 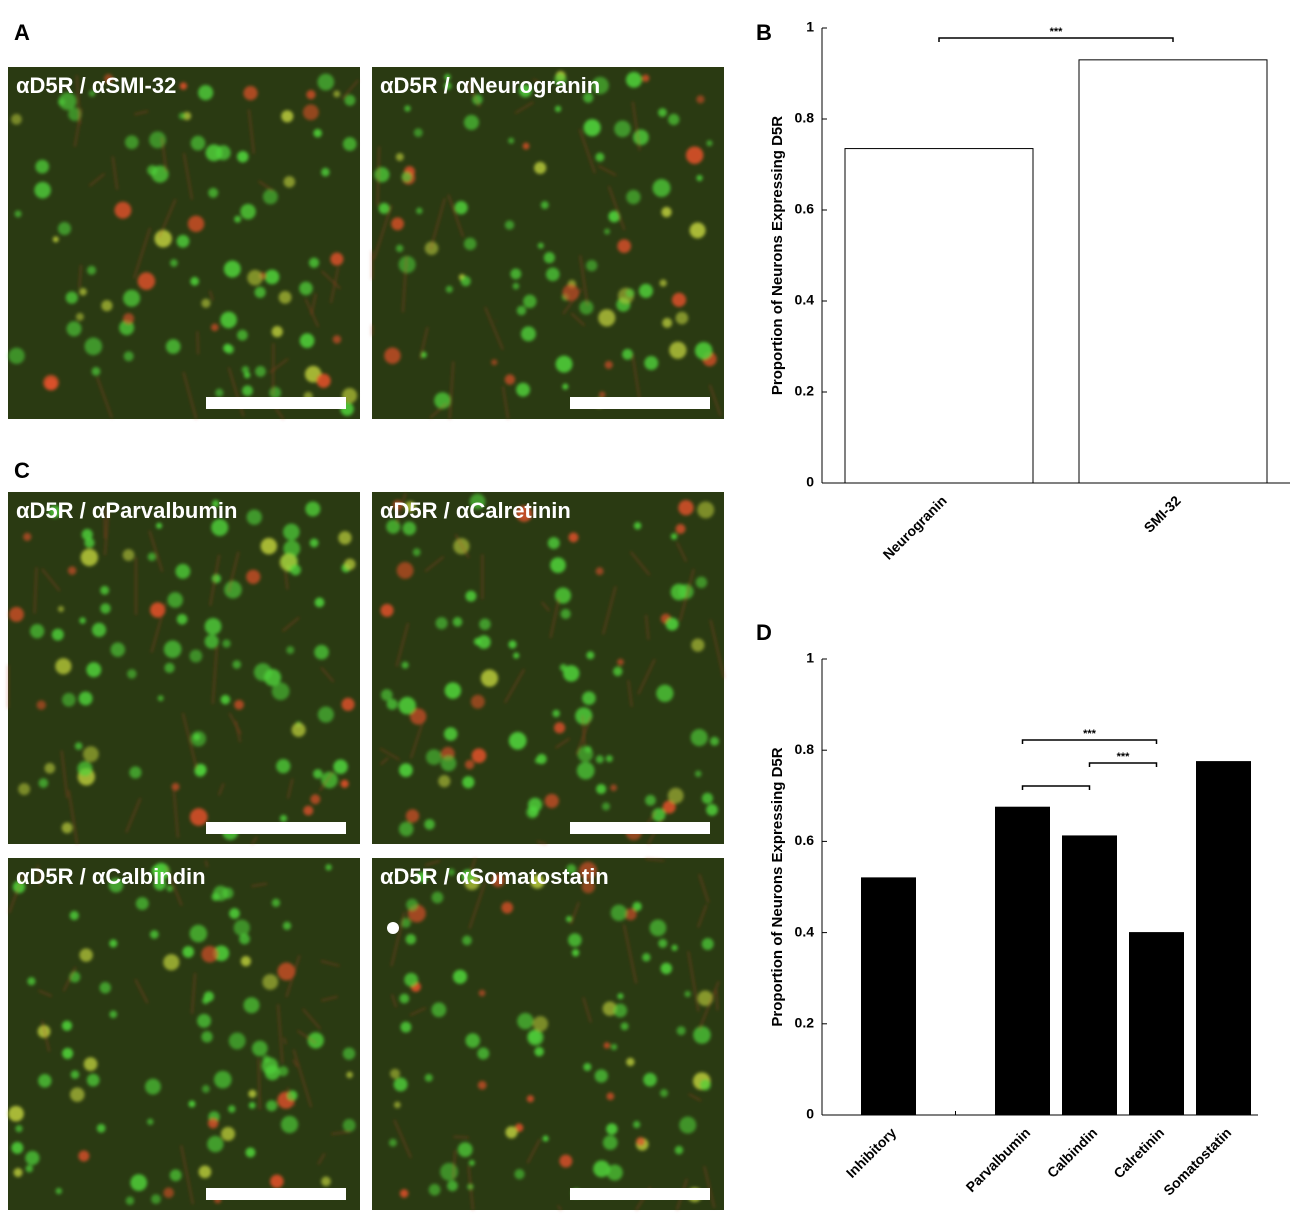 What do you see at coordinates (96, 85) in the screenshot?
I see `image-label: αD5R / αSMI-32` at bounding box center [96, 85].